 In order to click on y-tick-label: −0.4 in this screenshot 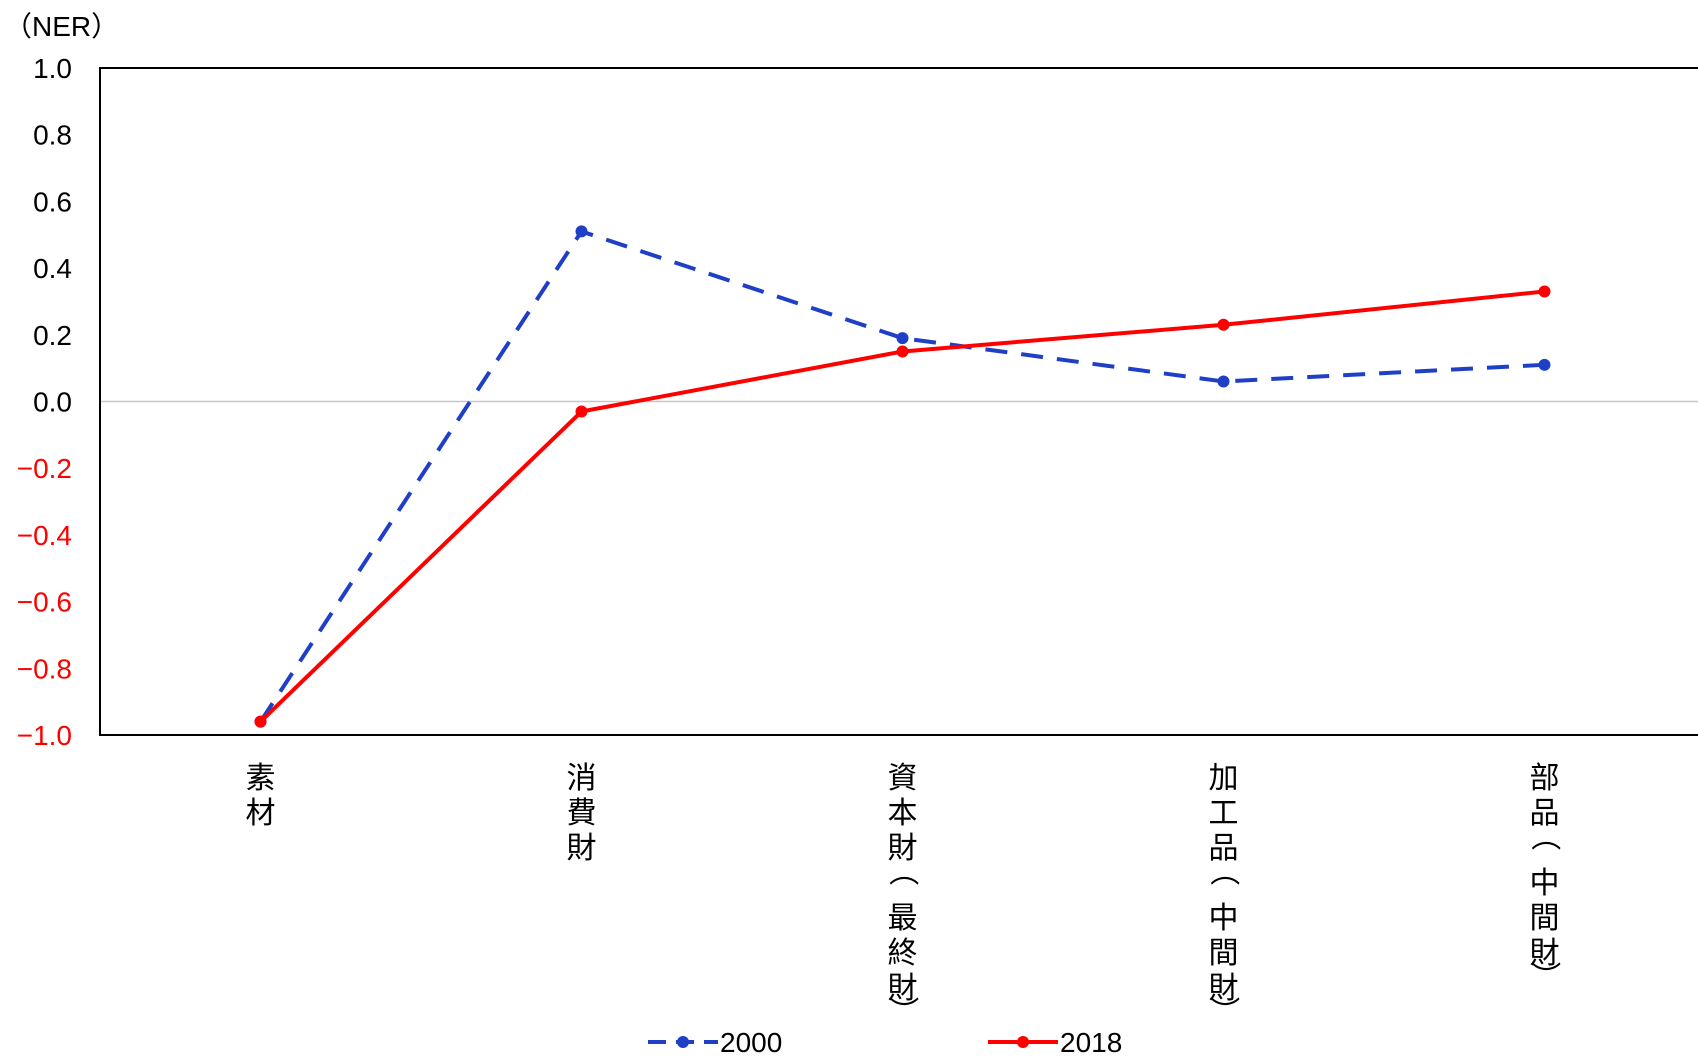, I will do `click(44, 535)`.